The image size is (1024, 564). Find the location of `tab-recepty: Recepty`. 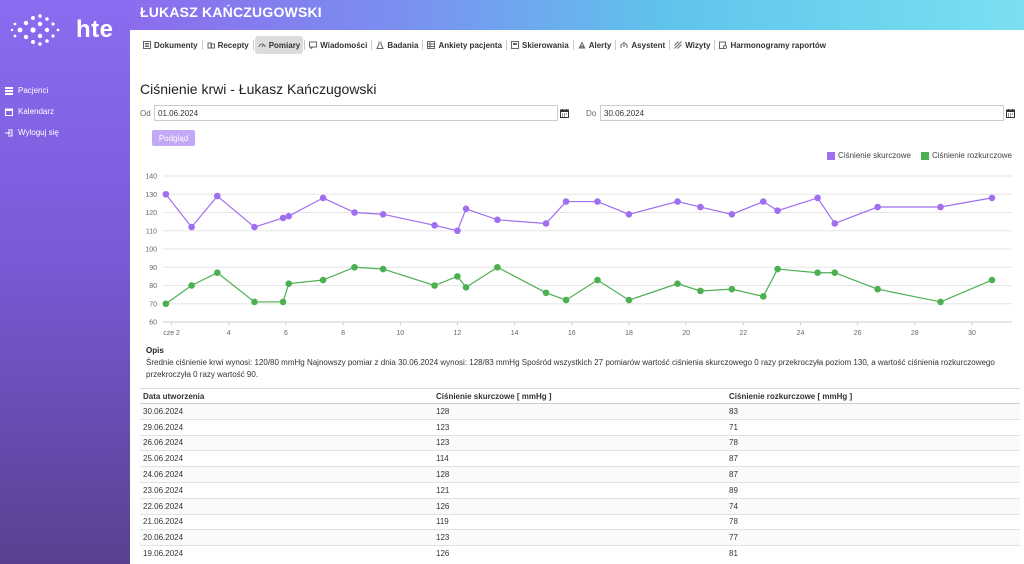

tab-recepty: Recepty is located at coordinates (228, 45).